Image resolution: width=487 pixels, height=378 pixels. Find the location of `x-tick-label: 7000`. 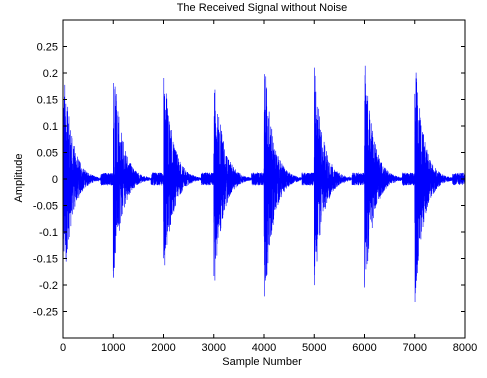

x-tick-label: 7000 is located at coordinates (415, 348).